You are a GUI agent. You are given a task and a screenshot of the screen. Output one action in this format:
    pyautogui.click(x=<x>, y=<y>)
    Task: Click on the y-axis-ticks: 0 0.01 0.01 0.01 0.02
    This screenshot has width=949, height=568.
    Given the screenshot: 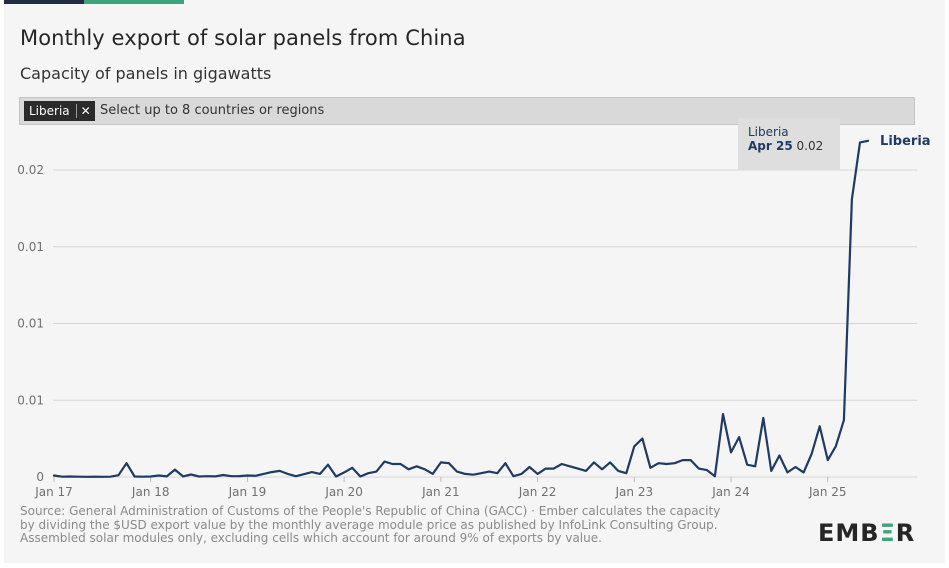 What is the action you would take?
    pyautogui.click(x=30, y=323)
    